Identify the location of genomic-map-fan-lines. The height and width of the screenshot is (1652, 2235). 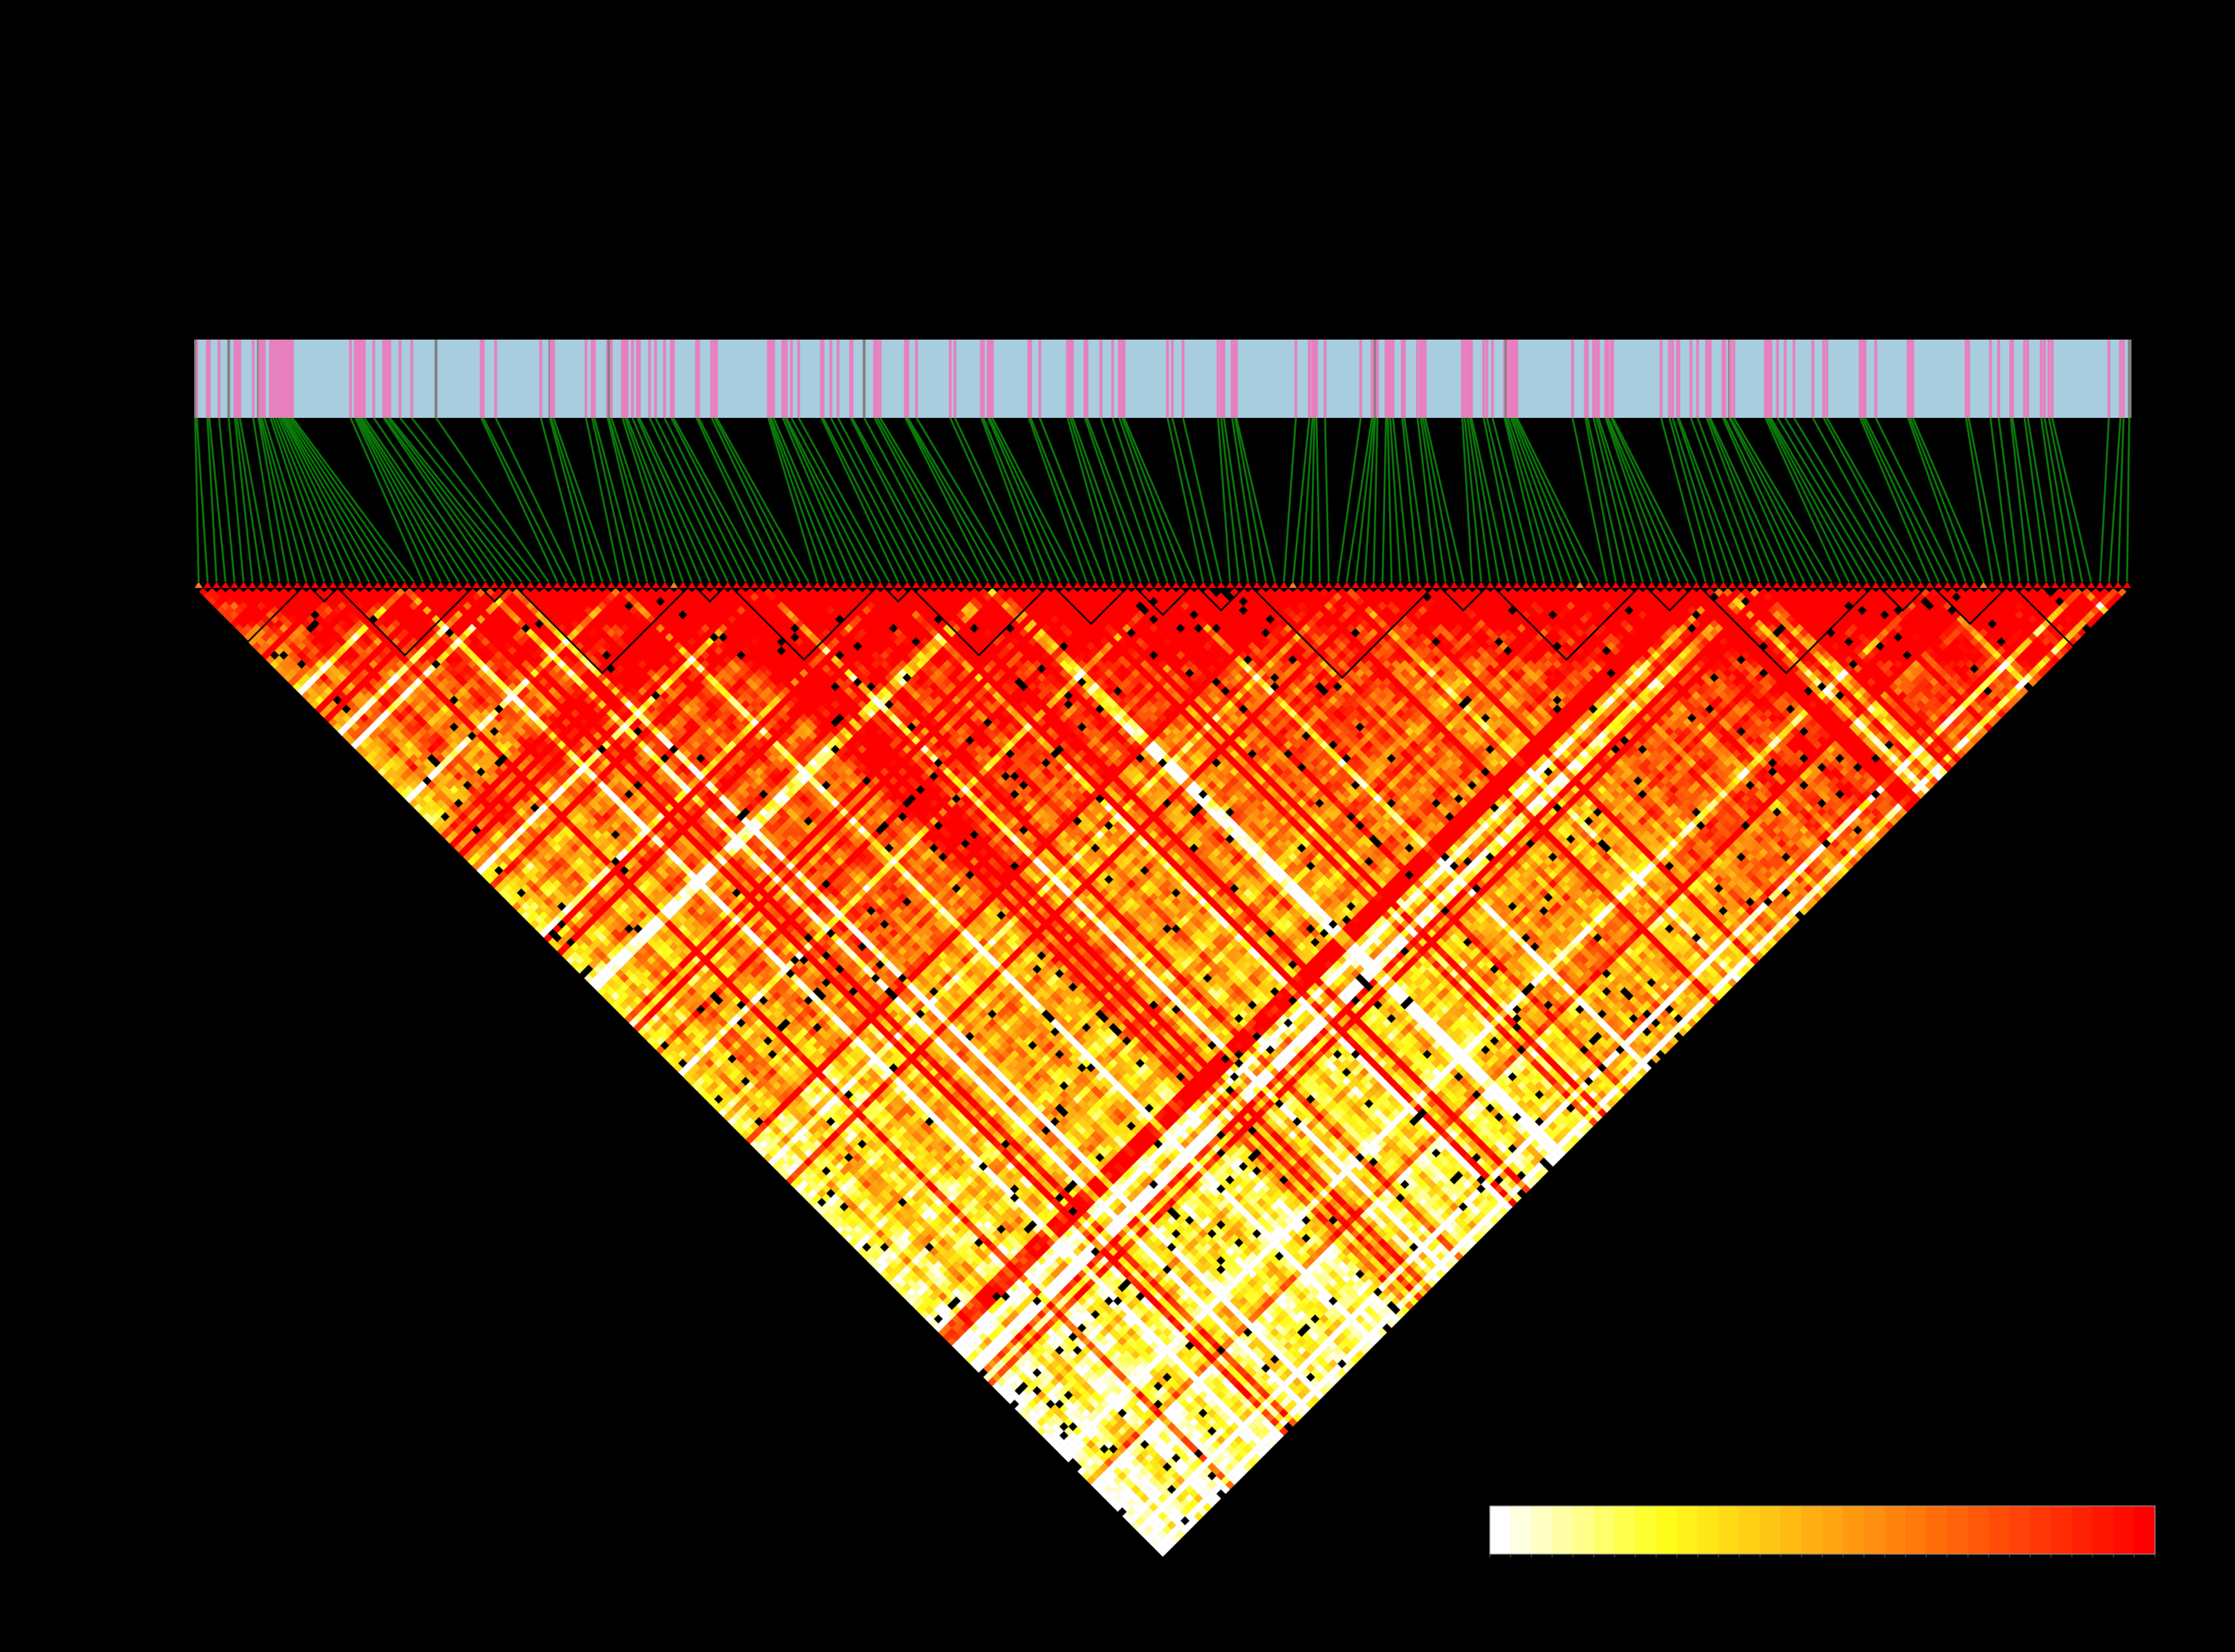
(1163, 500).